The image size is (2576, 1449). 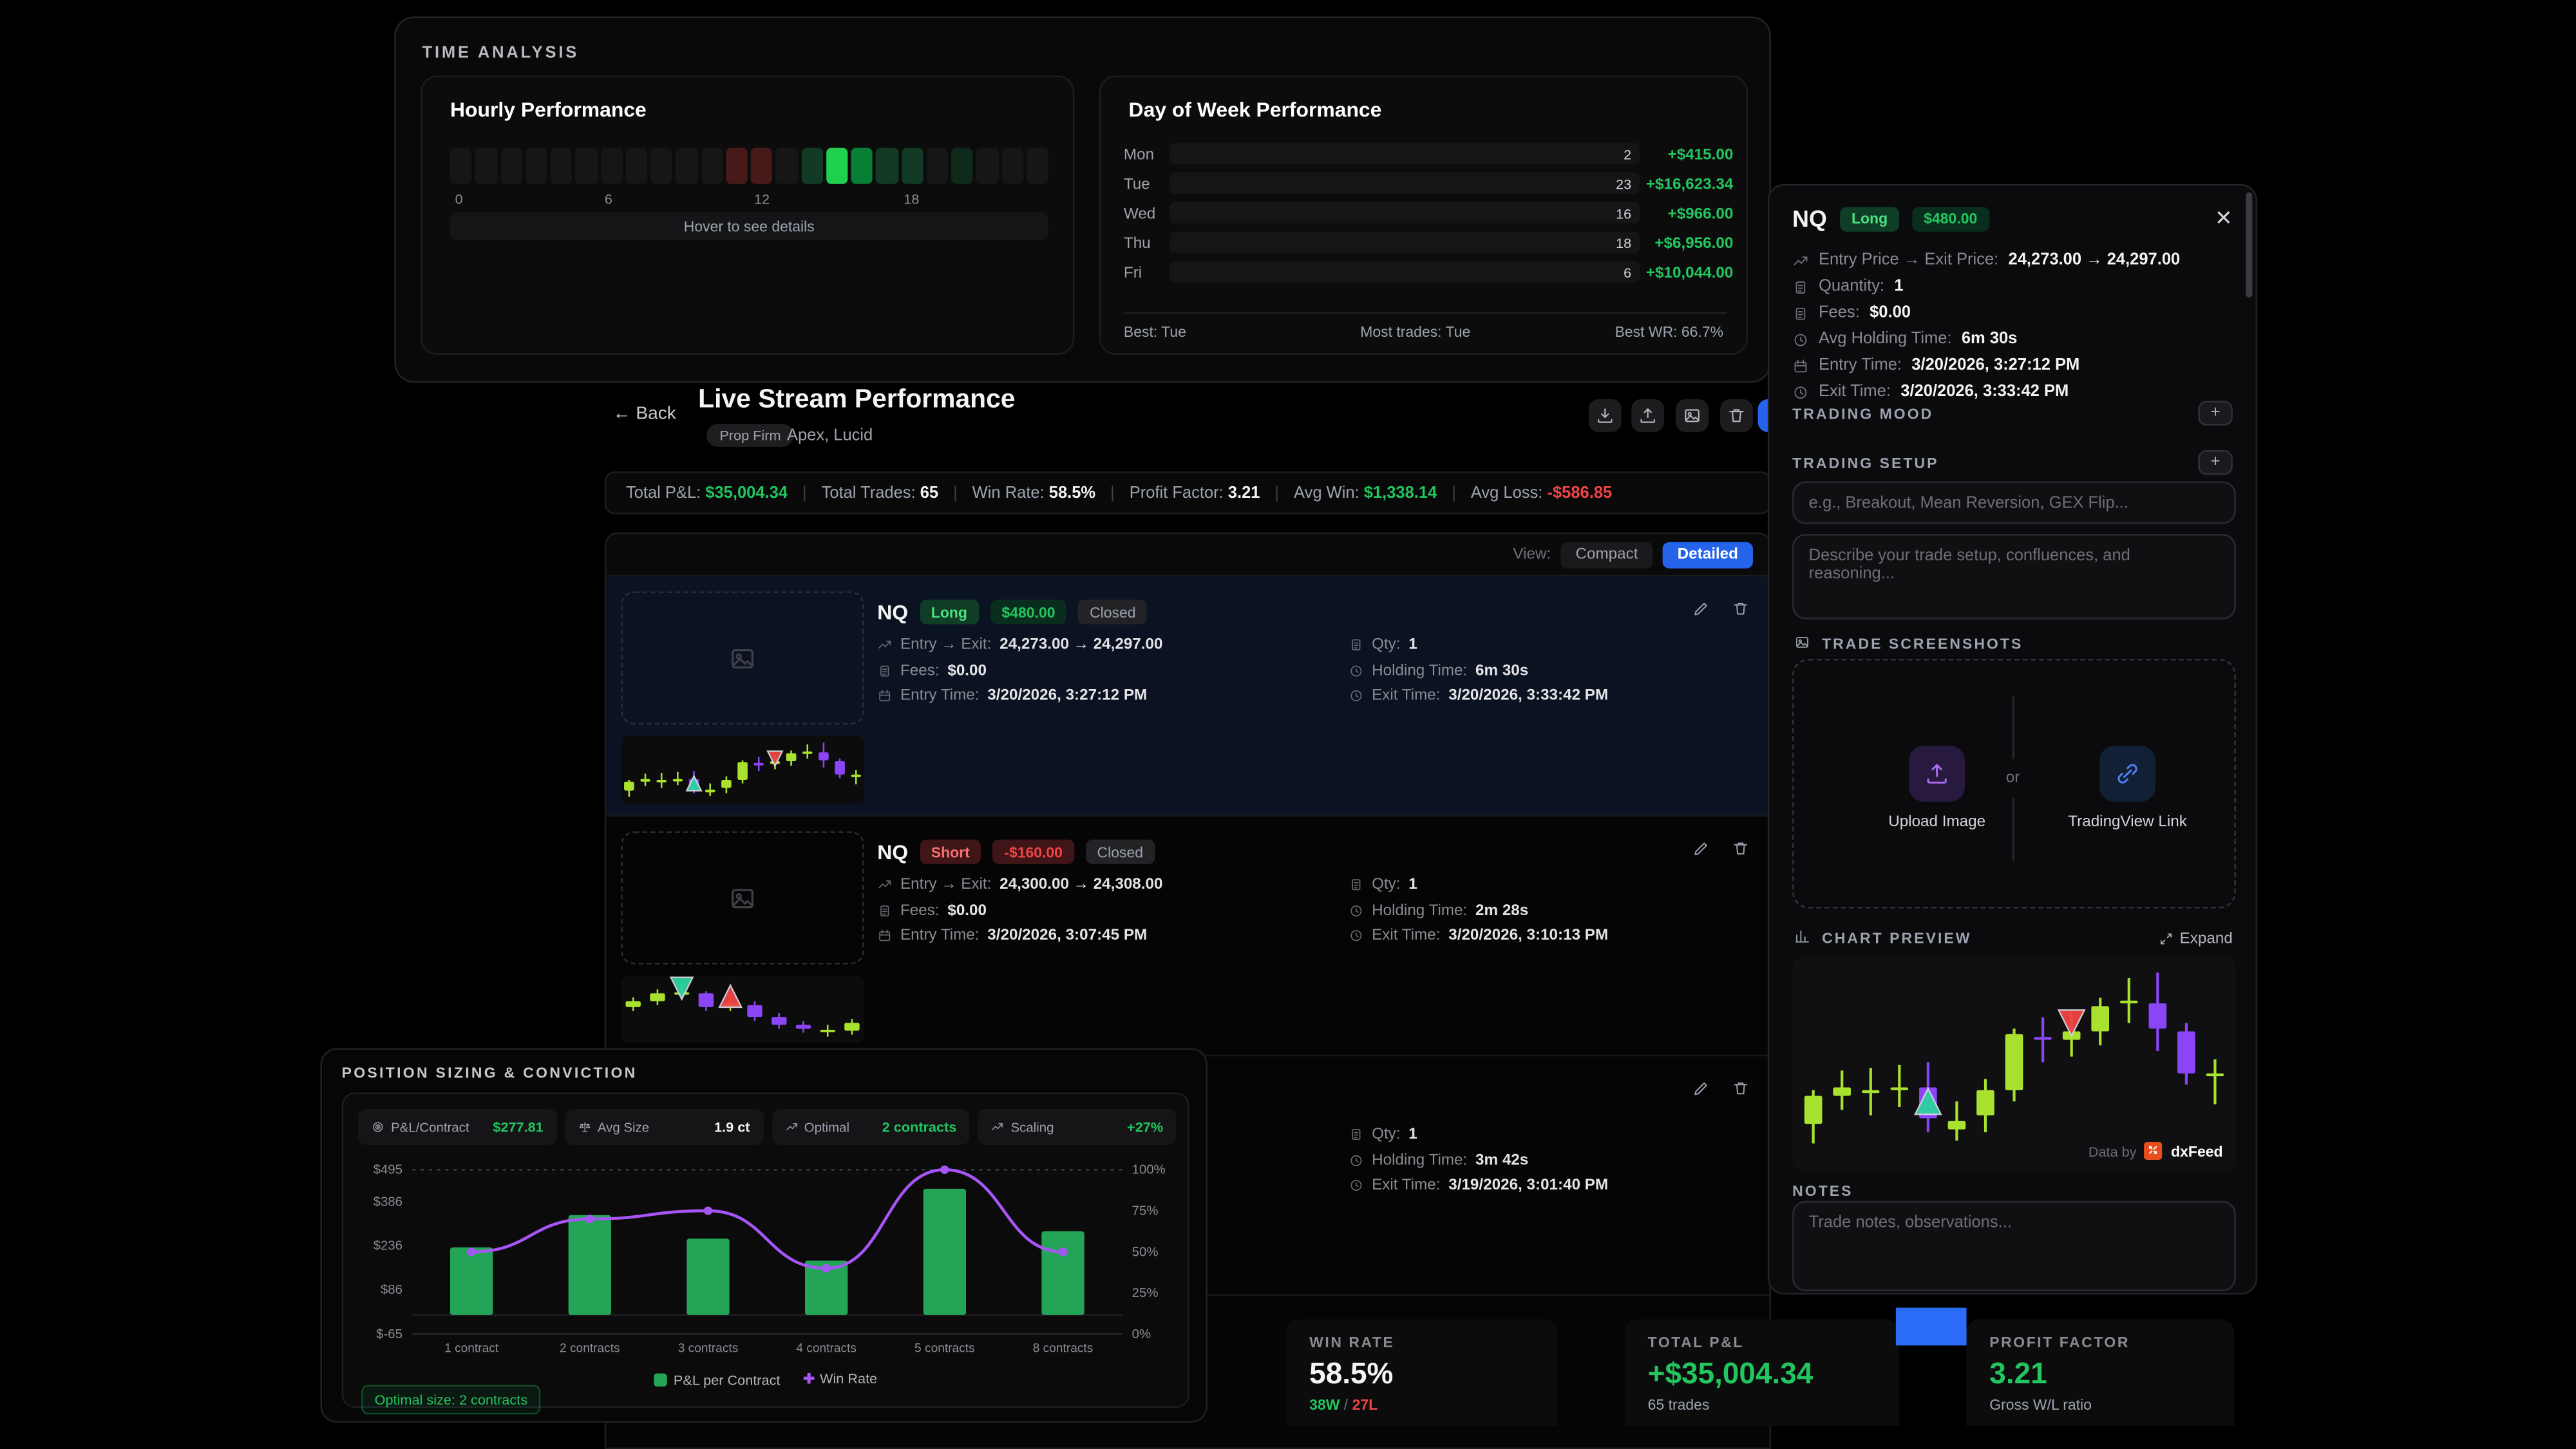 What do you see at coordinates (501, 53) in the screenshot?
I see `time-analysis-title: TIME ANALYSIS` at bounding box center [501, 53].